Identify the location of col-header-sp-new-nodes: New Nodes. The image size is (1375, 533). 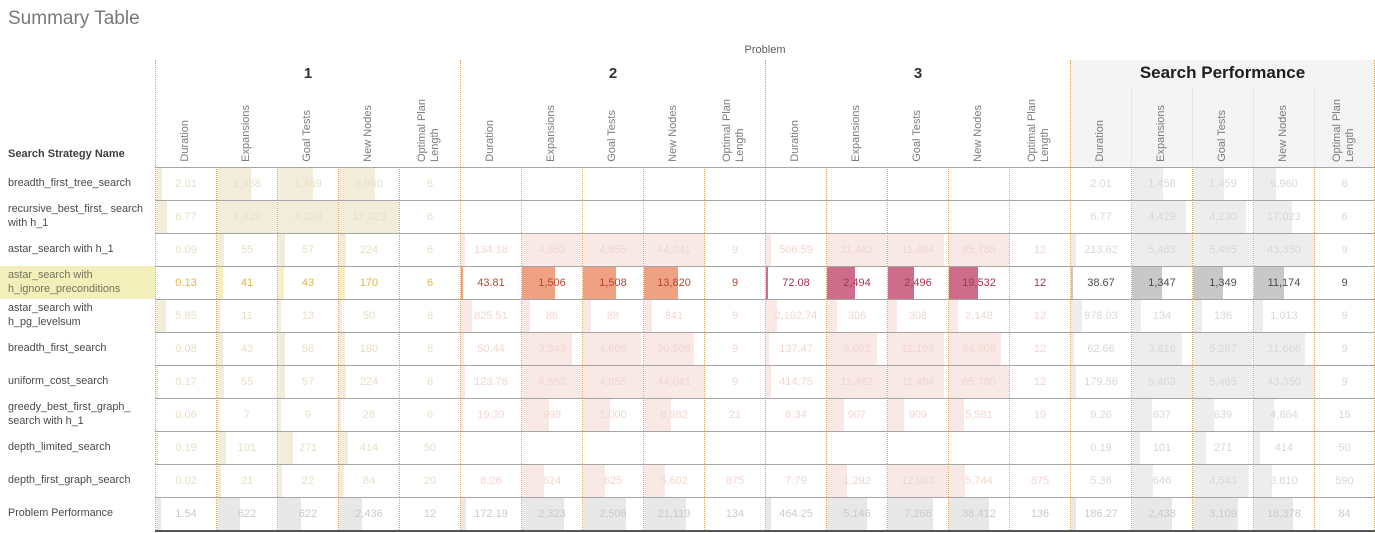
(1283, 126).